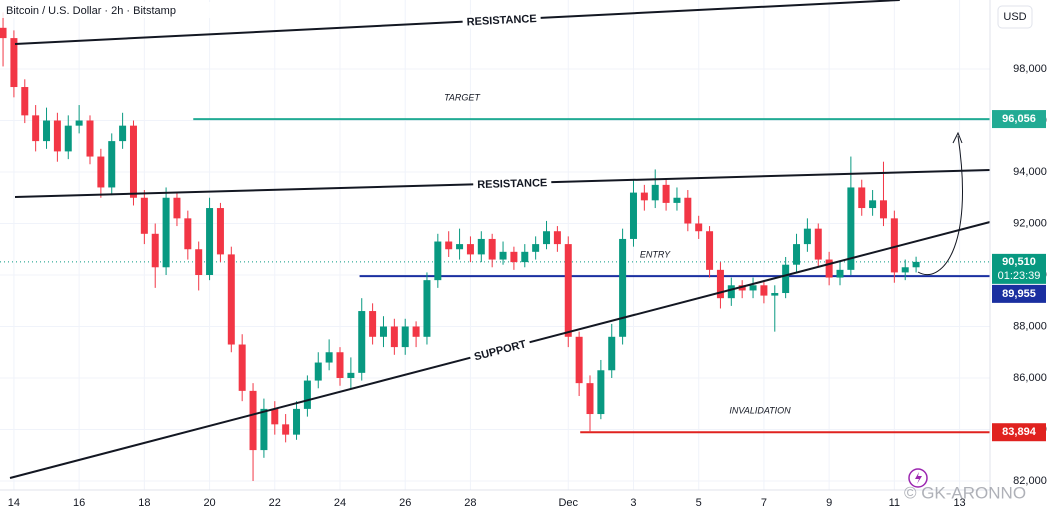 Image resolution: width=1058 pixels, height=518 pixels. I want to click on level-note: TARGET, so click(462, 97).